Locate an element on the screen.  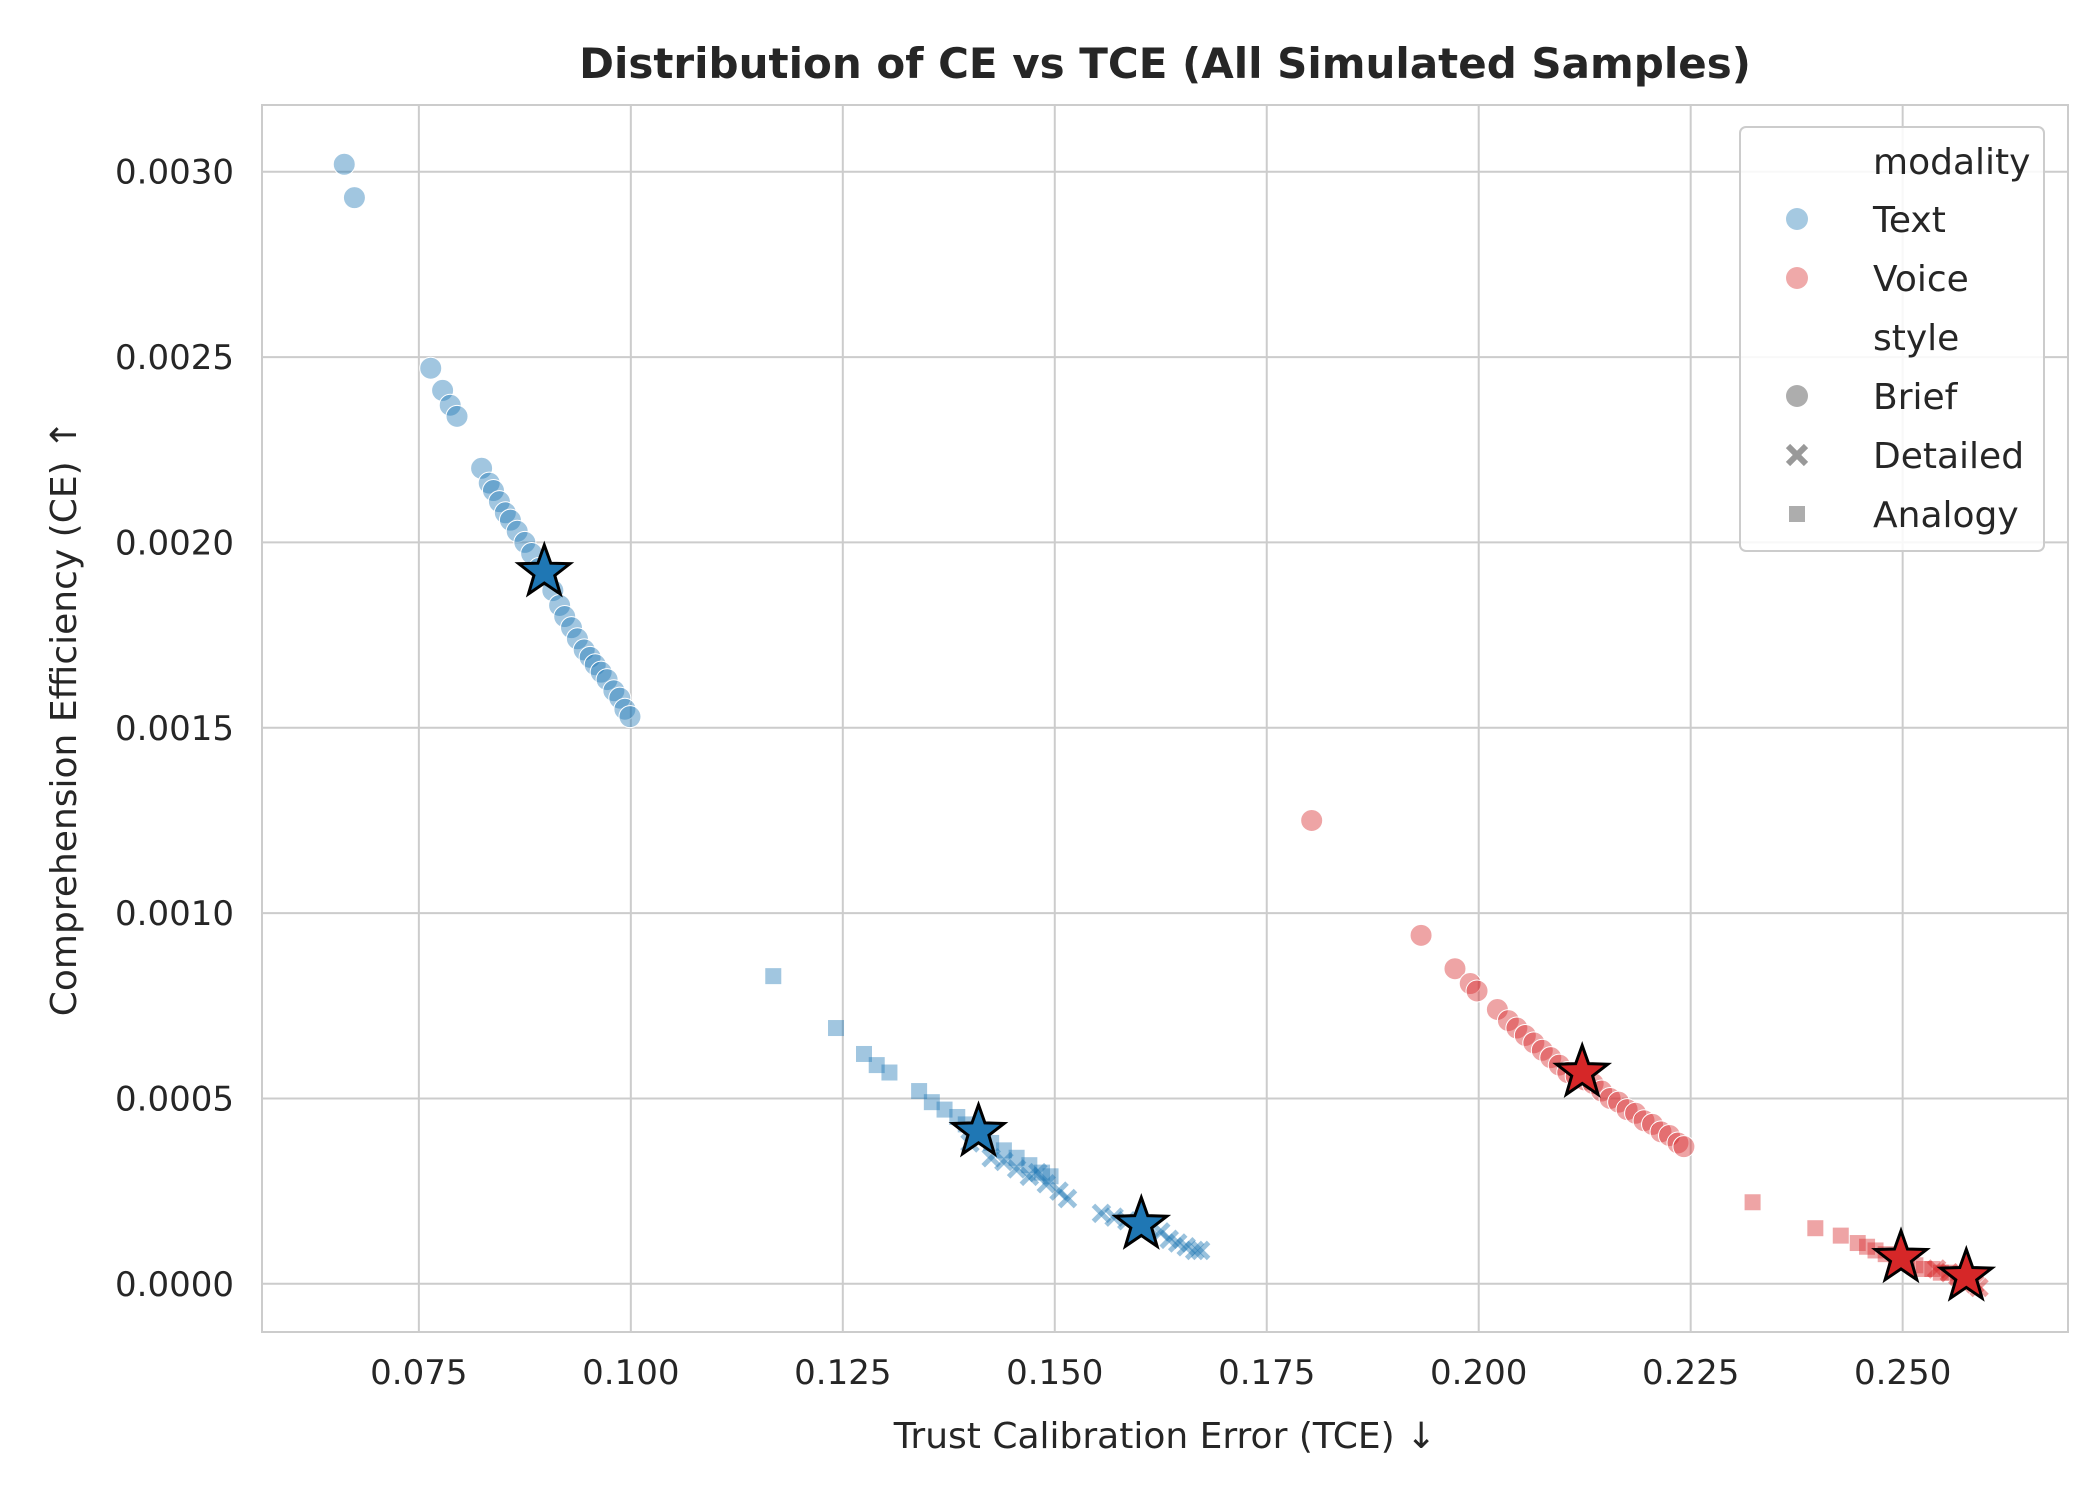
legend-voice-marker is located at coordinates (1797, 278).